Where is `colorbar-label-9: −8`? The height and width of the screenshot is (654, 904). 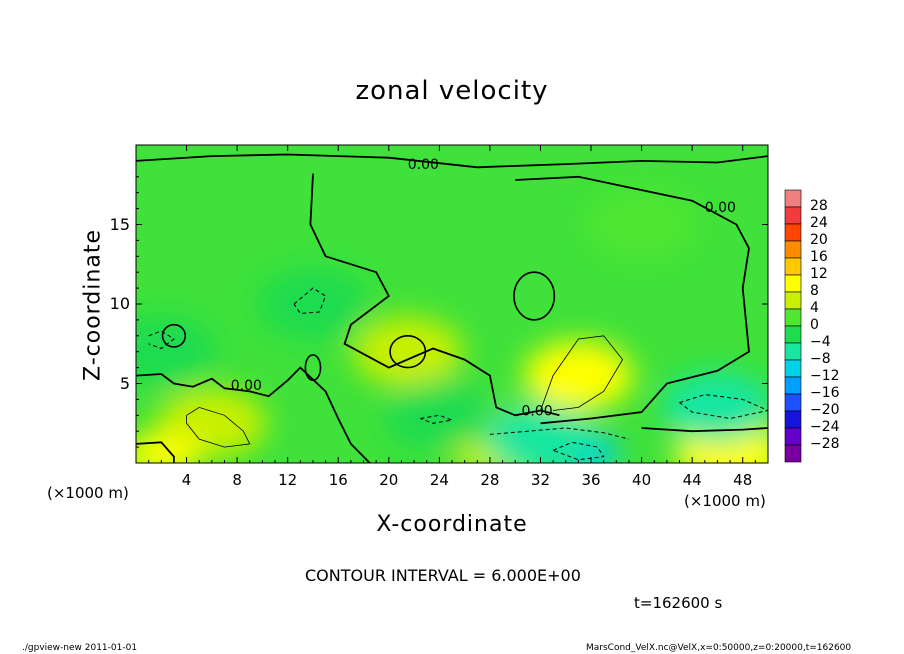
colorbar-label-9: −8 is located at coordinates (820, 359).